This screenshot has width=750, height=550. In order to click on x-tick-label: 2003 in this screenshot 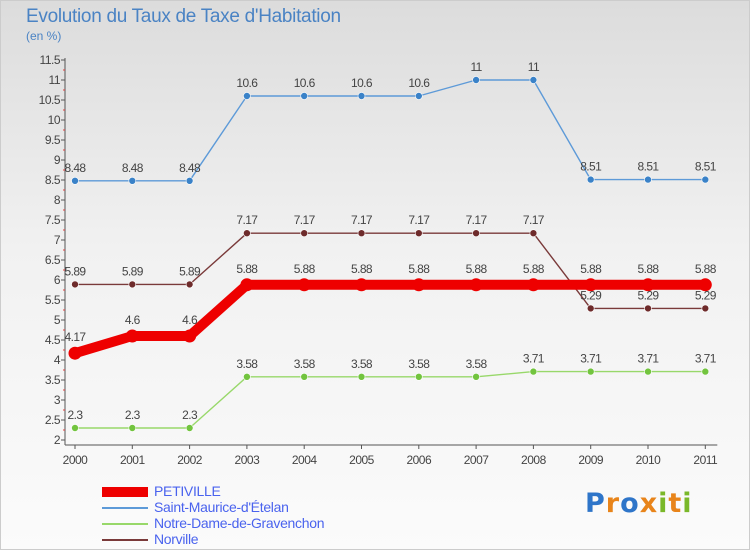, I will do `click(248, 460)`.